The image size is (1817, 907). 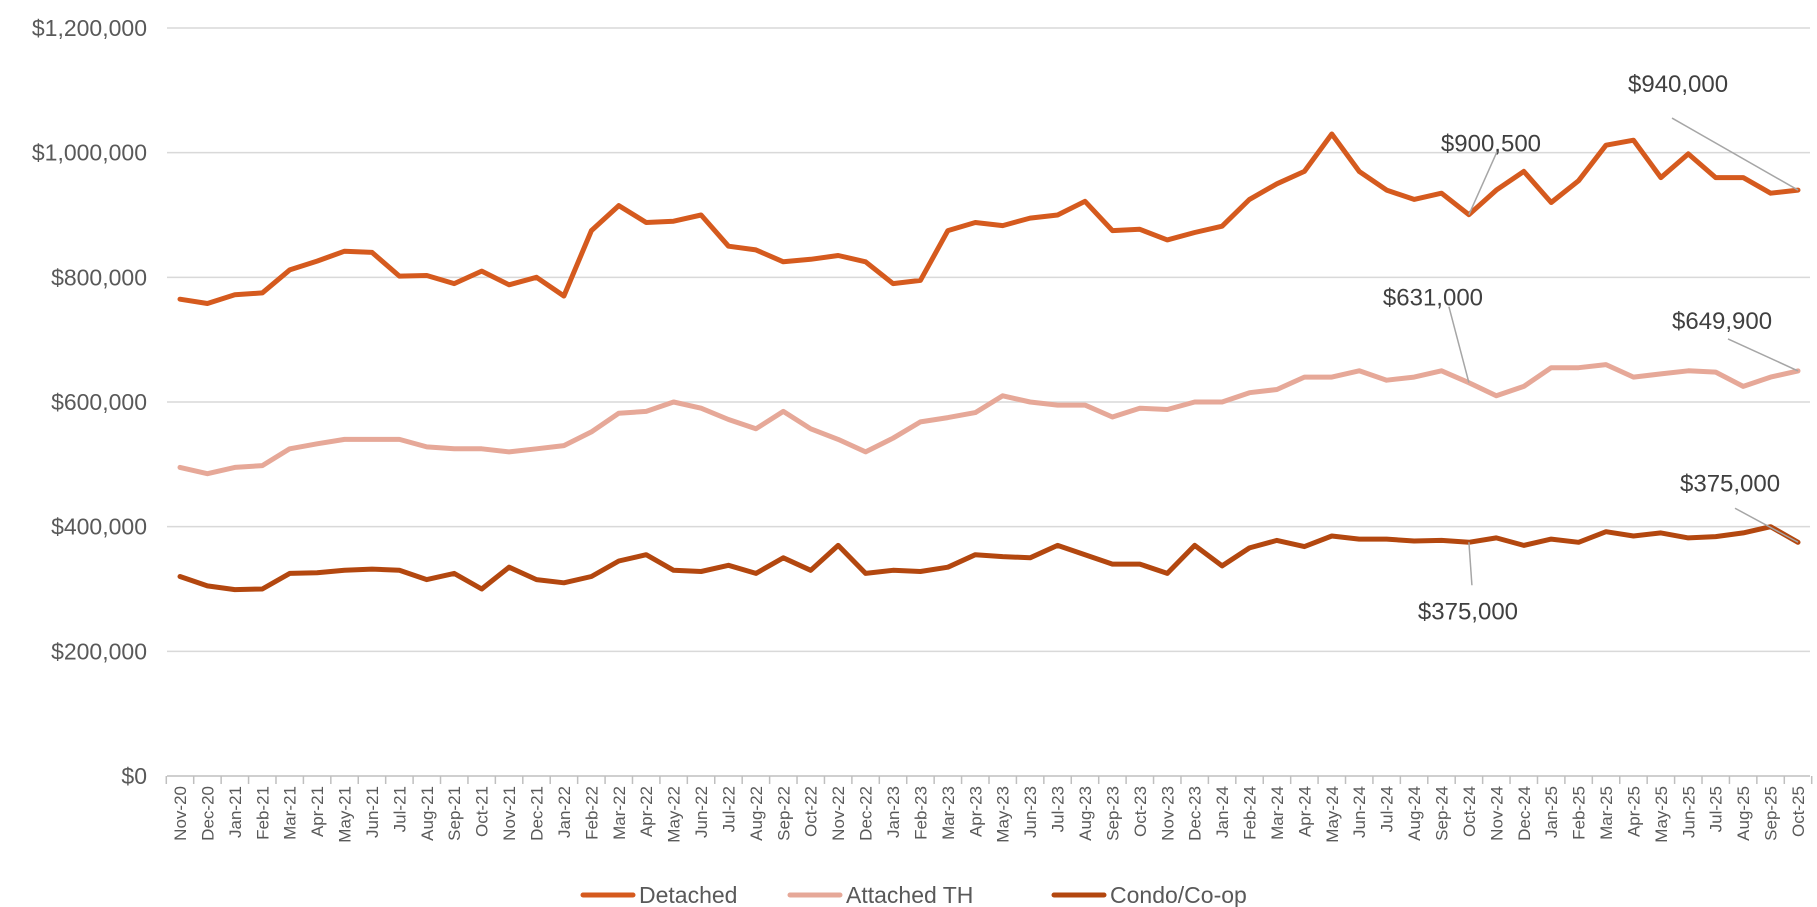 I want to click on y-tick-label: $600,000, so click(x=99, y=402).